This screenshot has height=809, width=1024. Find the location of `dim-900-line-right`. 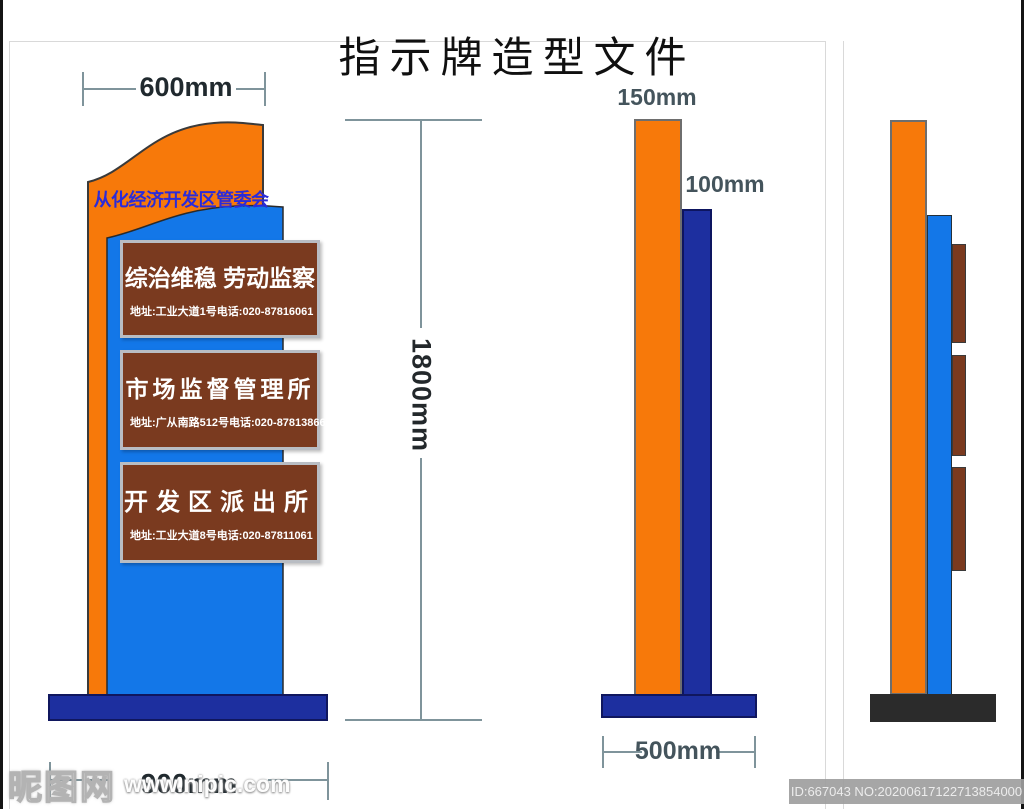

dim-900-line-right is located at coordinates (297, 780).